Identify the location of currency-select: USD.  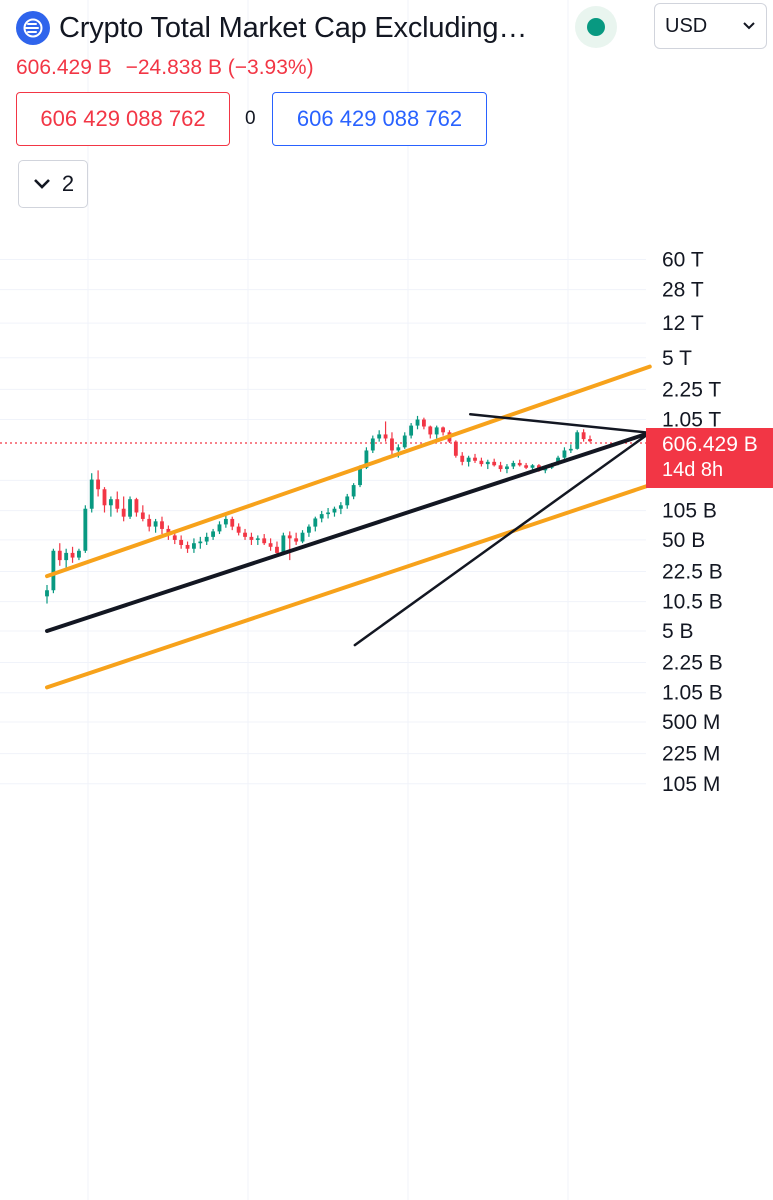
(710, 26).